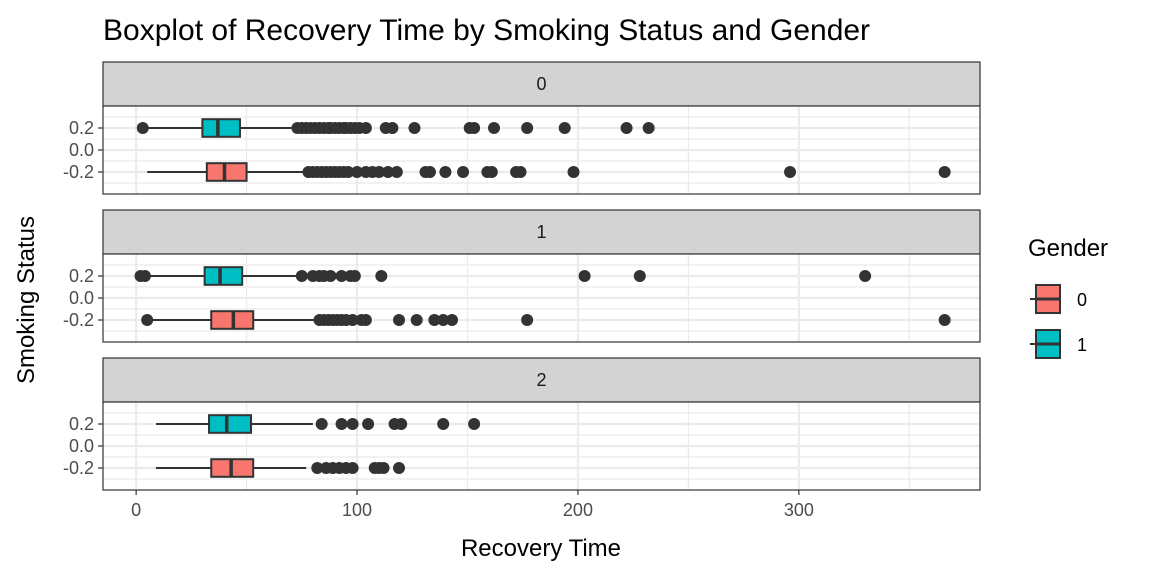 This screenshot has width=1152, height=576. Describe the element at coordinates (578, 510) in the screenshot. I see `x-tick-label: 200` at that location.